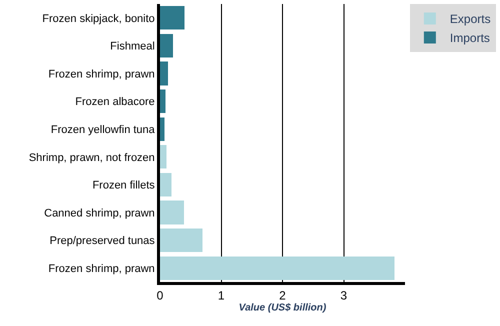 The height and width of the screenshot is (326, 500). What do you see at coordinates (98, 18) in the screenshot?
I see `y-tick-label: Frozen skipjack, bonito` at bounding box center [98, 18].